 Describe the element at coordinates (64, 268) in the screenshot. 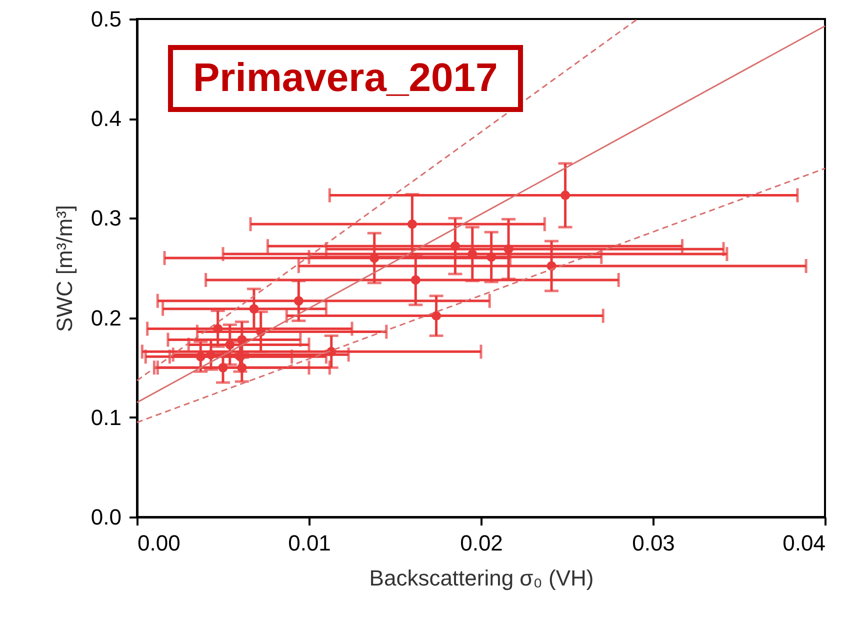

I see `y-axis-title: SWC [m³/m³]` at that location.